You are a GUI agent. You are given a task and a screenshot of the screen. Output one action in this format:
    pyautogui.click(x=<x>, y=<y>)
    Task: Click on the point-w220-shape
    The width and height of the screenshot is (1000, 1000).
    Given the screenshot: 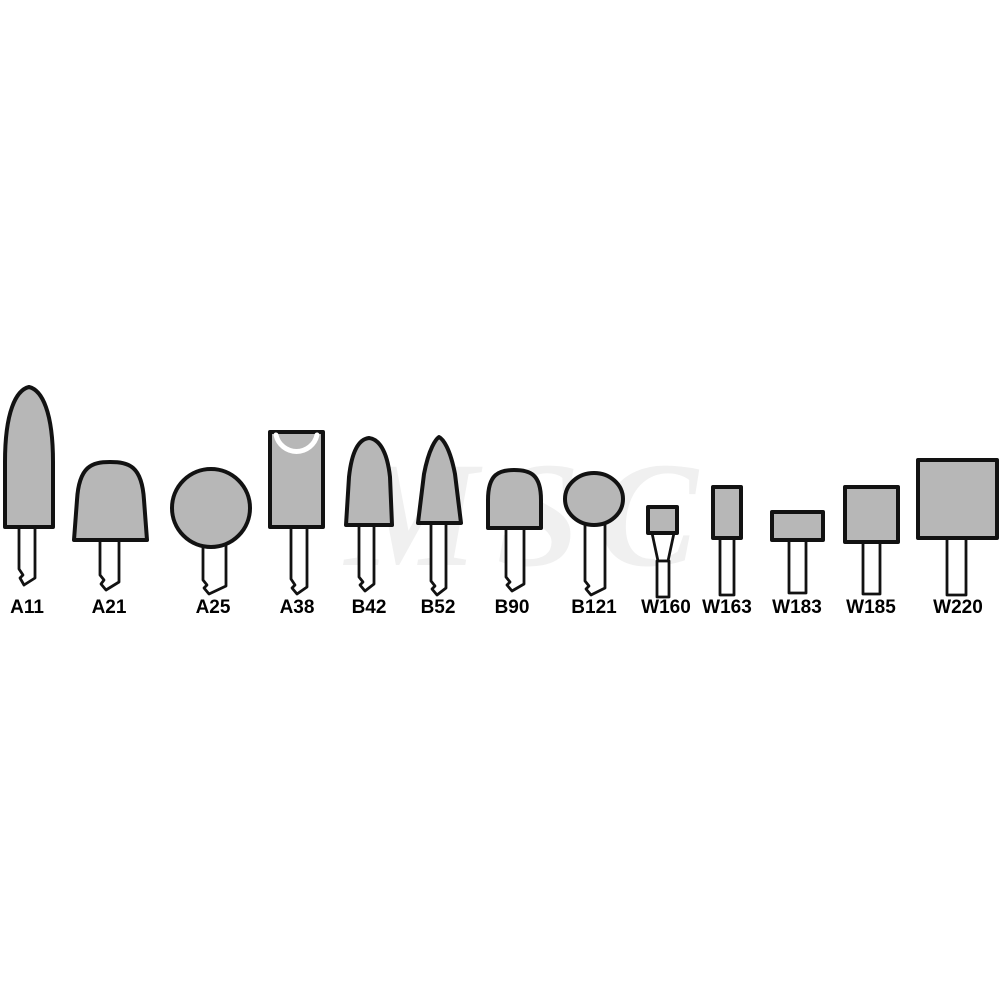 What is the action you would take?
    pyautogui.click(x=957, y=499)
    